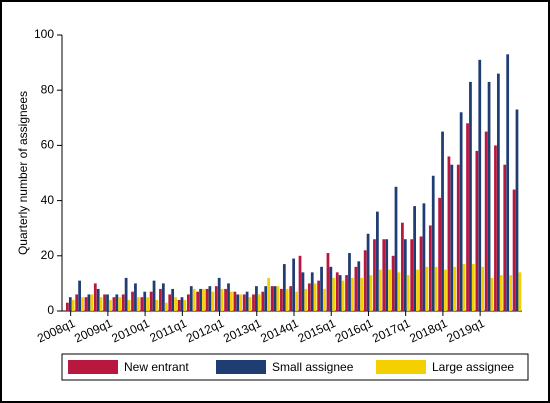 The width and height of the screenshot is (550, 403). Describe the element at coordinates (48, 89) in the screenshot. I see `y-tick-label: 80` at that location.